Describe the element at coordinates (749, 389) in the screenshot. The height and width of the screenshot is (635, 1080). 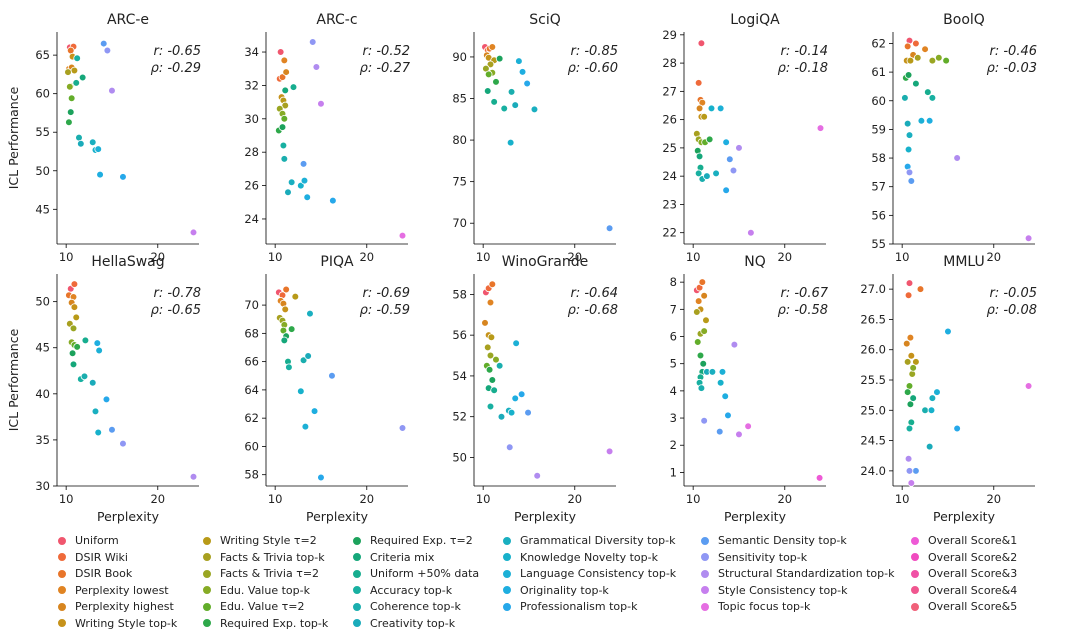
I see `panel-nq: NQ 1 2 3 4 5 6 7 8 10 20 r: -0.67 ρ: -0.58 Perplexity` at that location.